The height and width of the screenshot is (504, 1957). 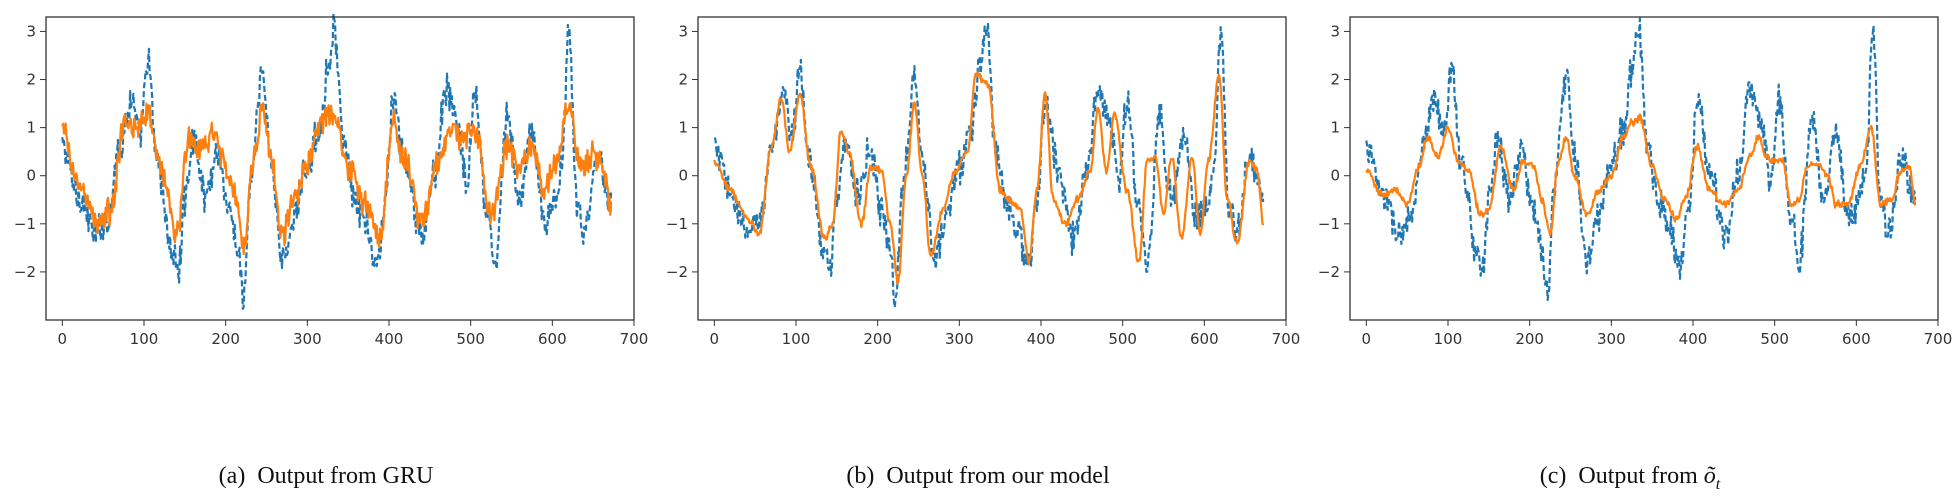 What do you see at coordinates (998, 476) in the screenshot?
I see `caption-b-text: Output from our model` at bounding box center [998, 476].